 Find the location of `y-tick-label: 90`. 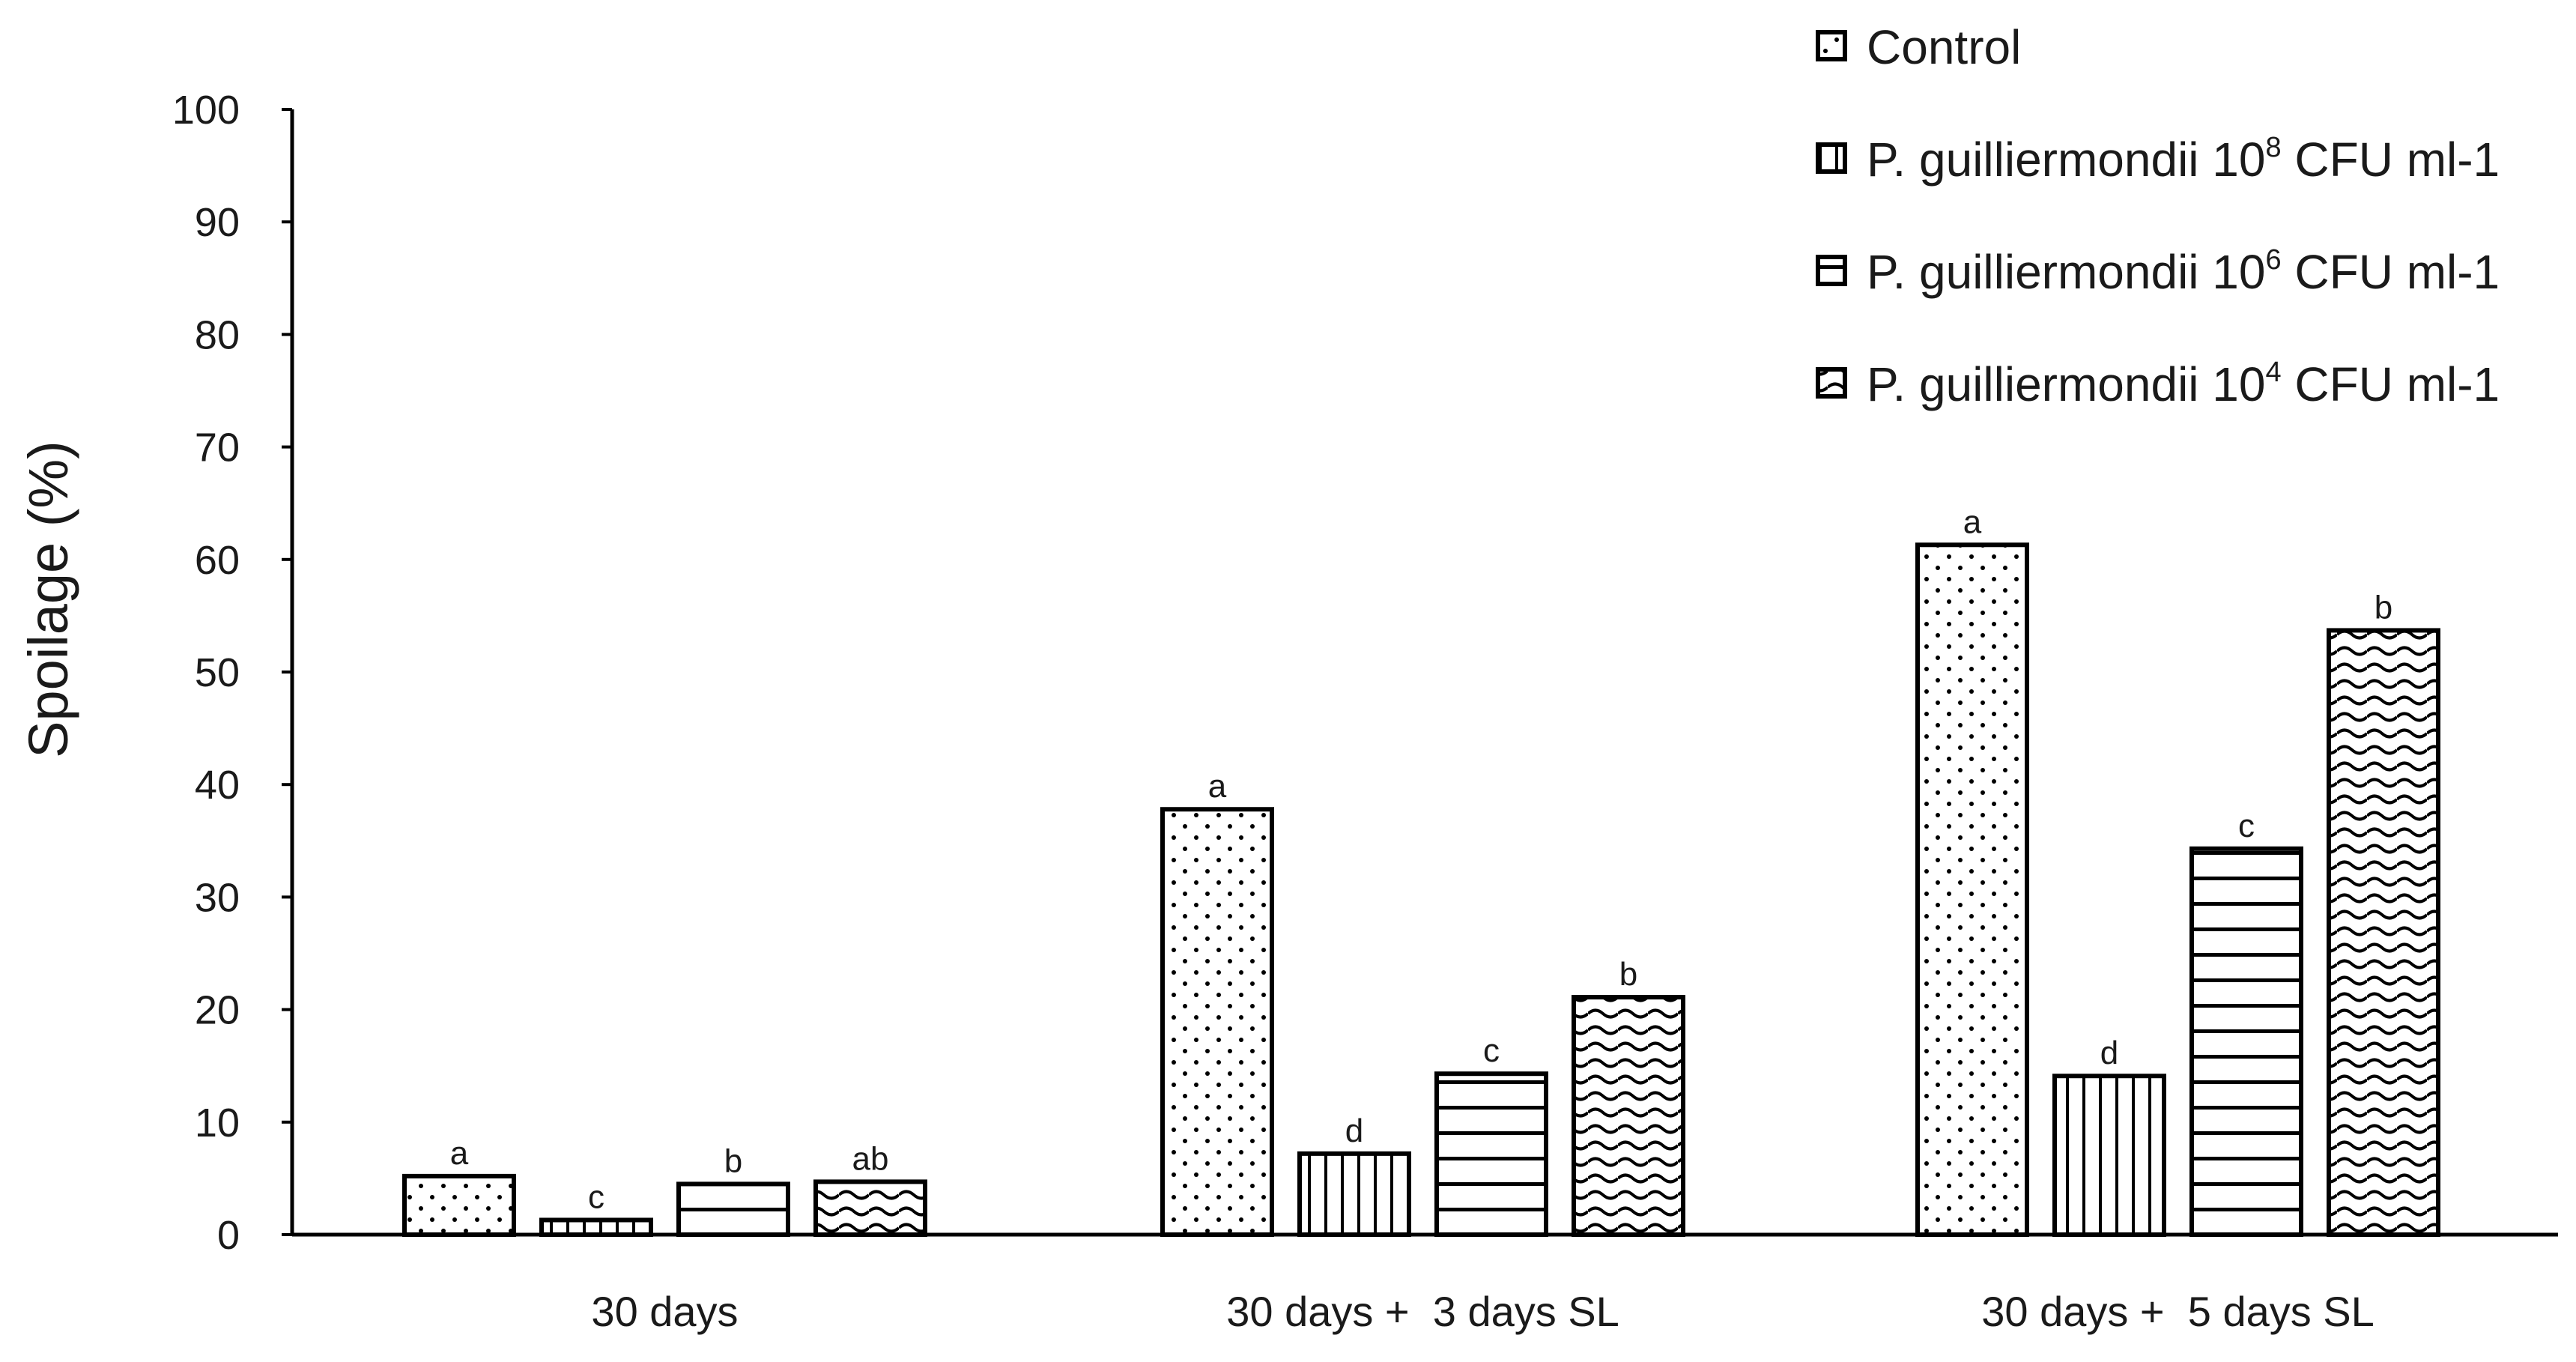

y-tick-label: 90 is located at coordinates (218, 222).